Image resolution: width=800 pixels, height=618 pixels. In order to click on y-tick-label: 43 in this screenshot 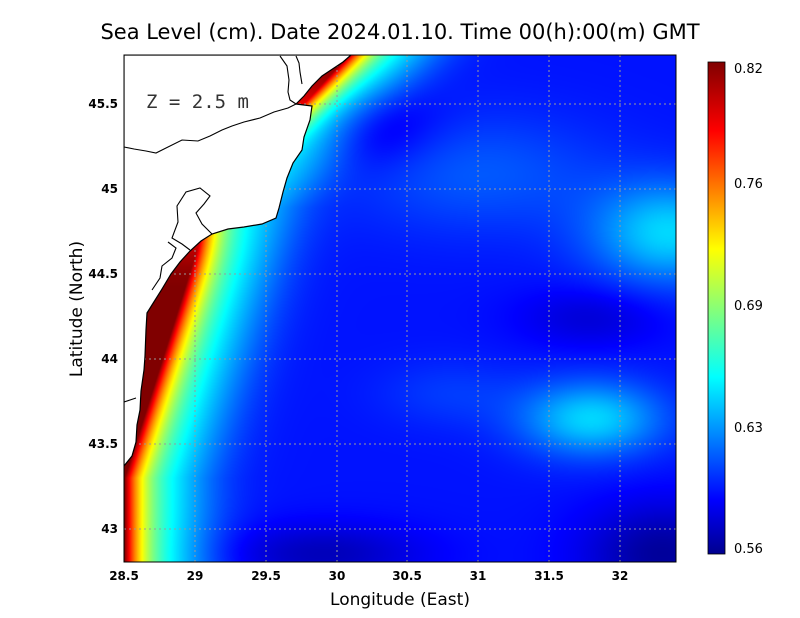, I will do `click(109, 529)`.